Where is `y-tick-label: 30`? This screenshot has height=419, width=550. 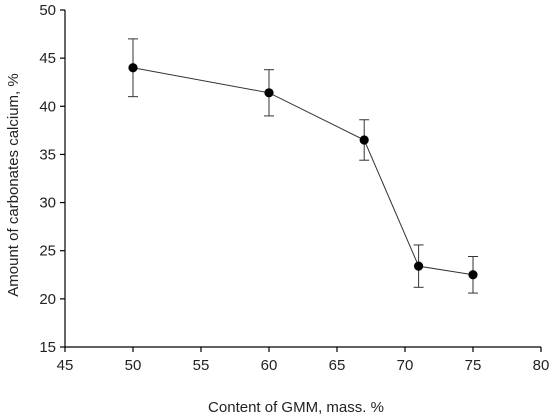 y-tick-label: 30 is located at coordinates (47, 203).